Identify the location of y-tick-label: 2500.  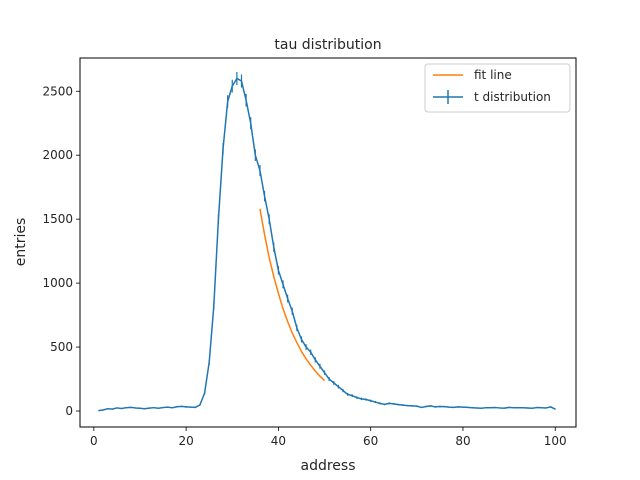
(57, 91).